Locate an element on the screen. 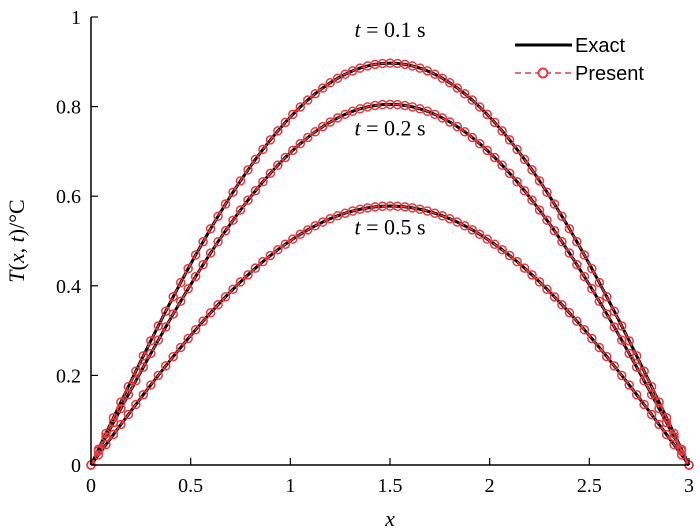 This screenshot has width=700, height=532. x-tick-label: 1.5 is located at coordinates (390, 486).